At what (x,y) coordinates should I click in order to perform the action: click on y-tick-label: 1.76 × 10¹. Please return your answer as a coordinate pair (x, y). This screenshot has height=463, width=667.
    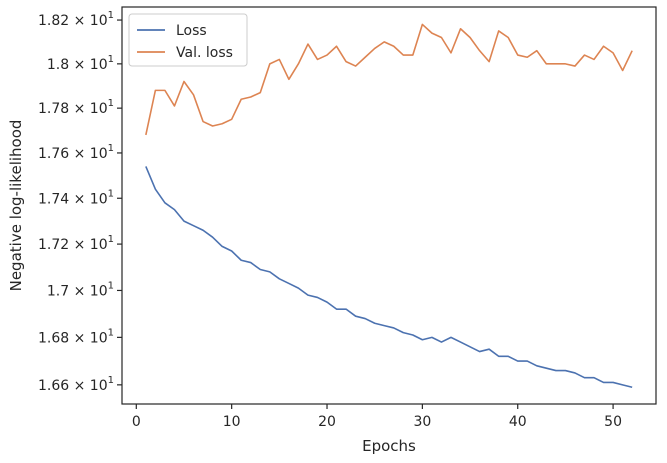
    Looking at the image, I should click on (76, 152).